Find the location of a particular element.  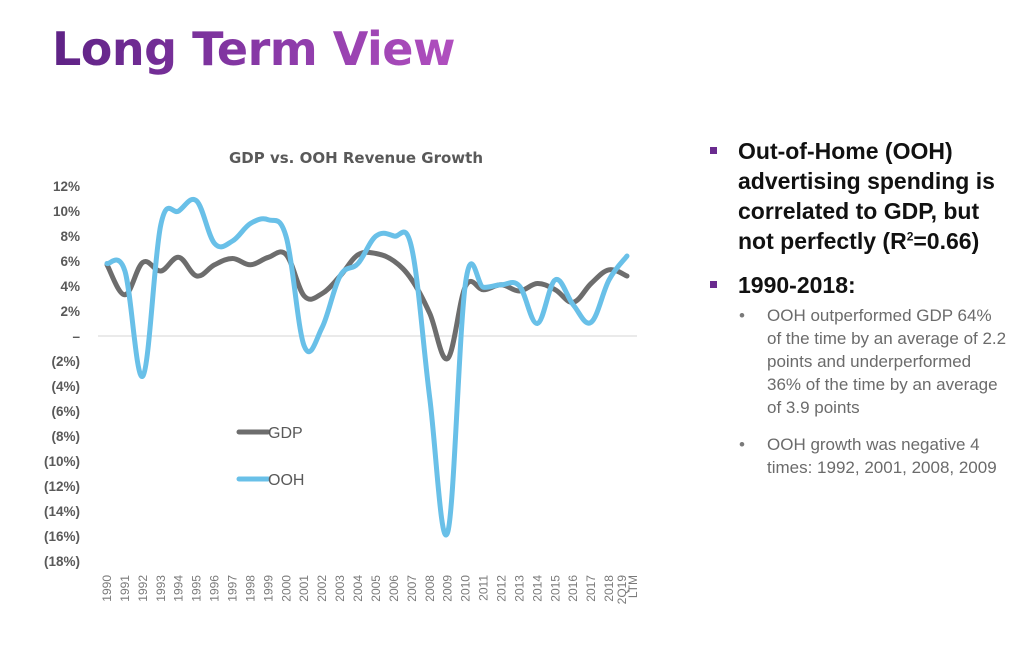

y-tick-label: (16%) is located at coordinates (62, 536).